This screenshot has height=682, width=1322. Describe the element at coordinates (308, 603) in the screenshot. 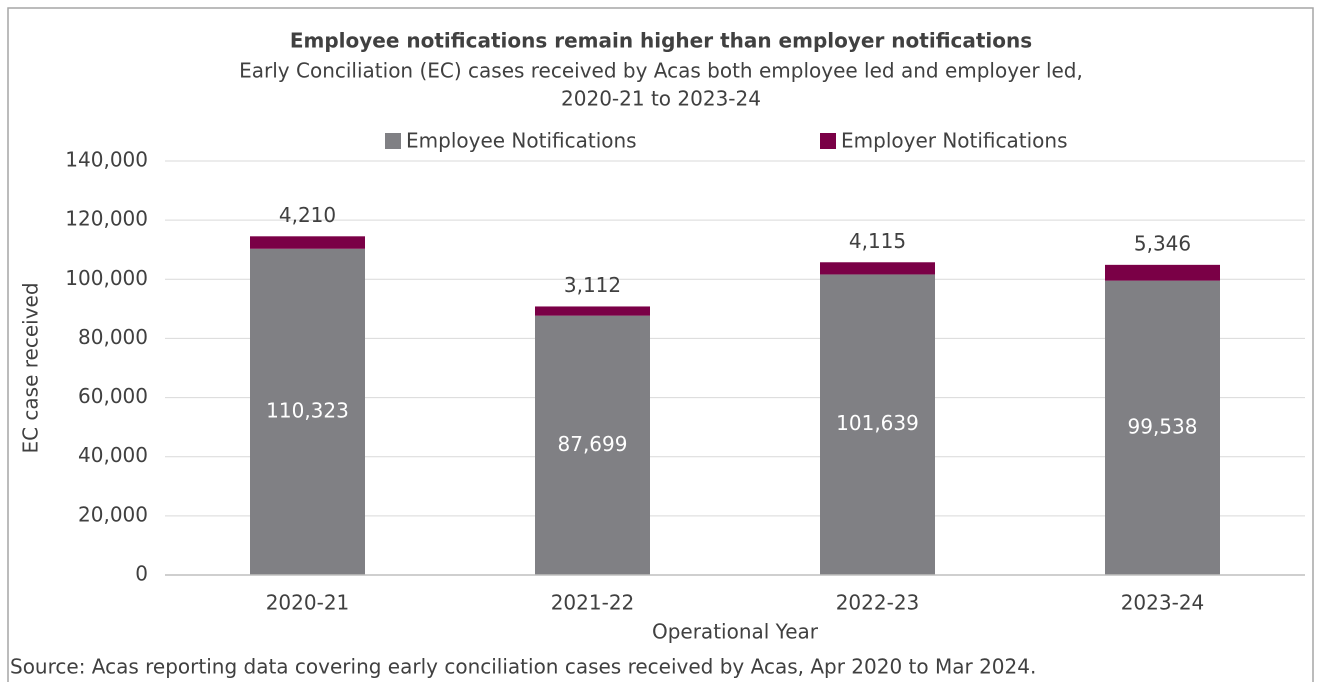

I see `x-tick-label: 2020-21` at that location.